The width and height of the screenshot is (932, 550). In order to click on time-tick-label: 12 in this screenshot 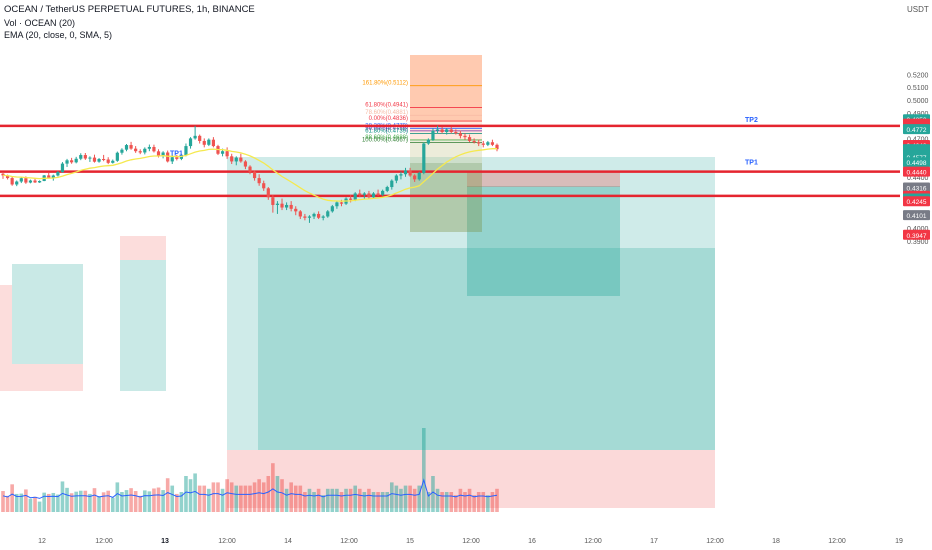, I will do `click(42, 541)`.